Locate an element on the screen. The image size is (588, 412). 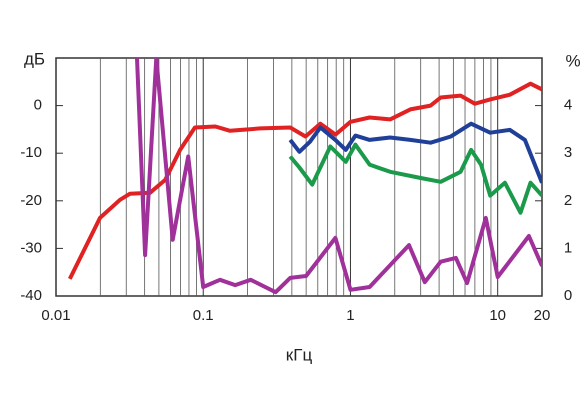
y2-tick-label: 4 is located at coordinates (568, 105).